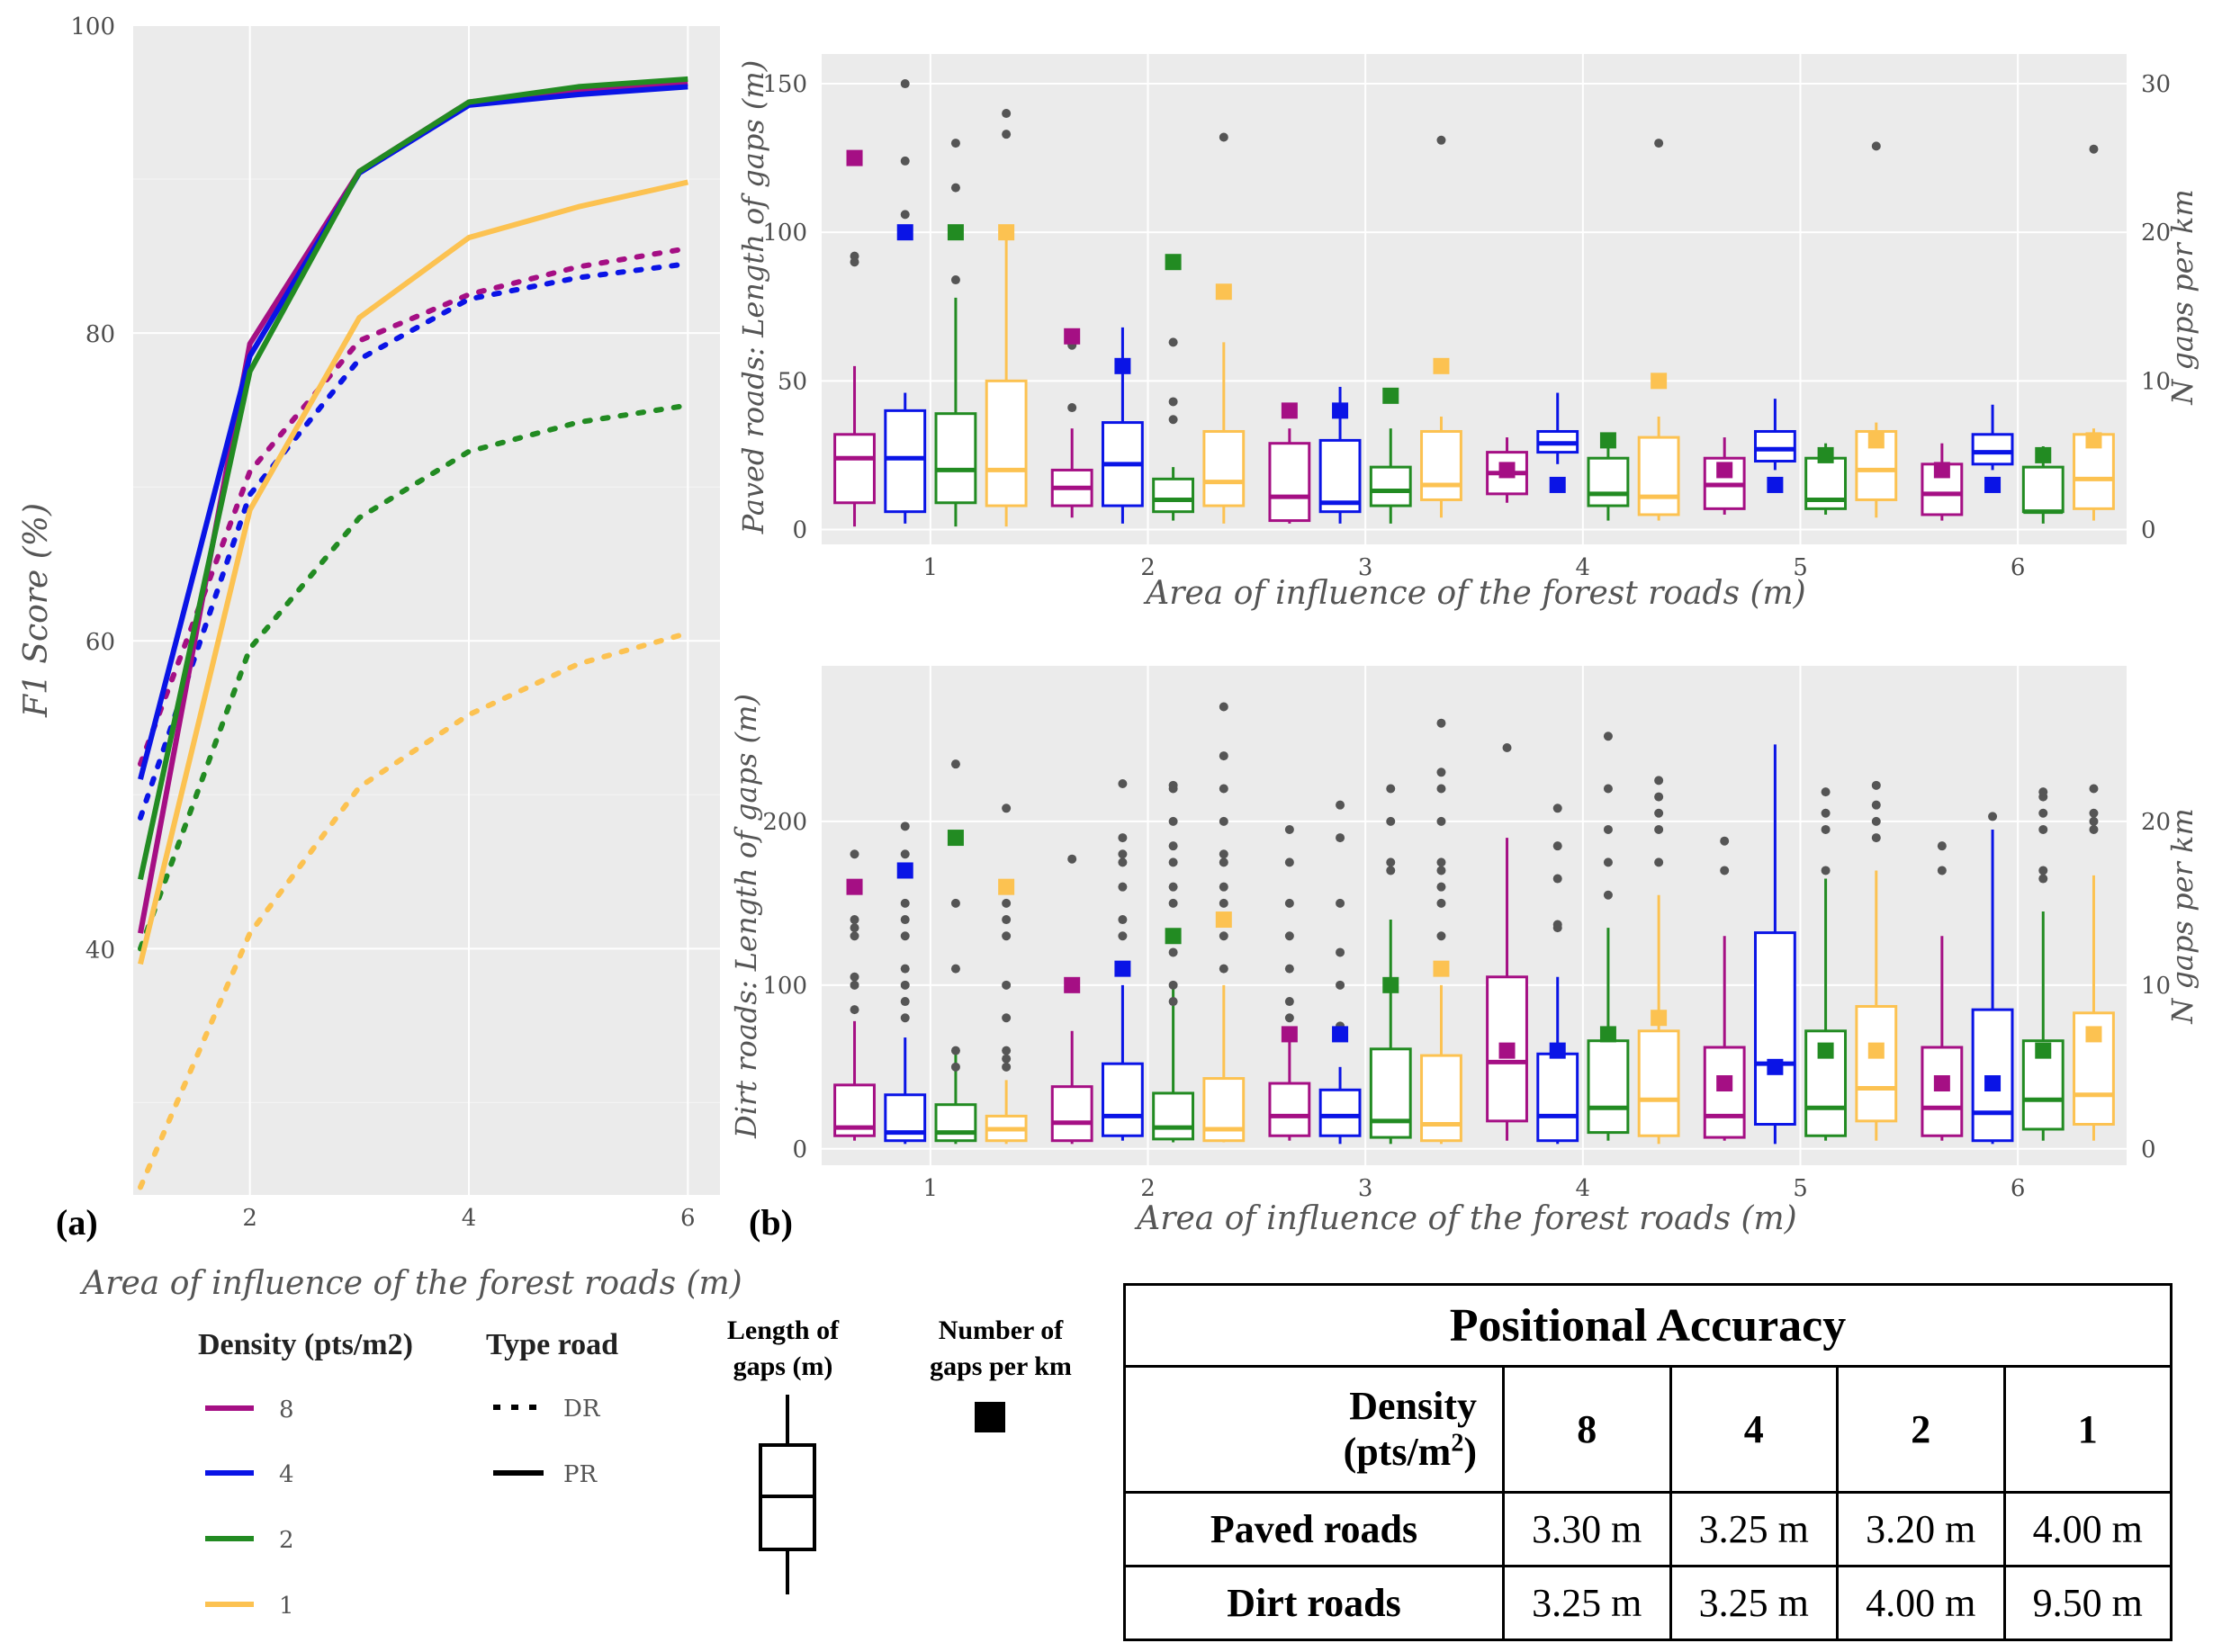  Describe the element at coordinates (1173, 961) in the screenshot. I see `box-2-d2` at that location.